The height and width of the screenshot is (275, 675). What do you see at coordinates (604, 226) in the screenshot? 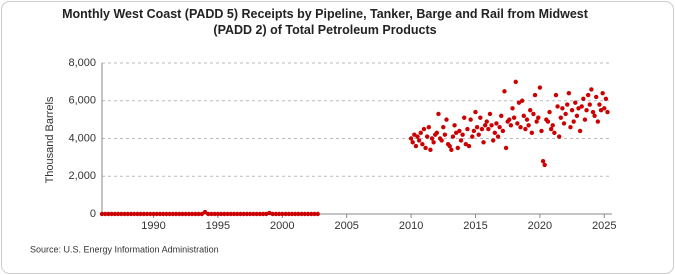
I see `x-tick-label: 2025` at bounding box center [604, 226].